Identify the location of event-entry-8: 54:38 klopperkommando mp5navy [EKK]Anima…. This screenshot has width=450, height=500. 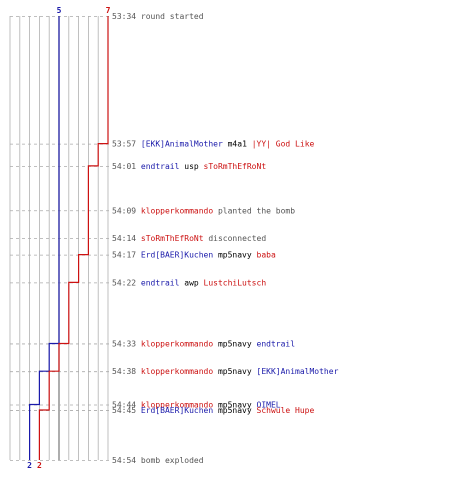
(225, 371).